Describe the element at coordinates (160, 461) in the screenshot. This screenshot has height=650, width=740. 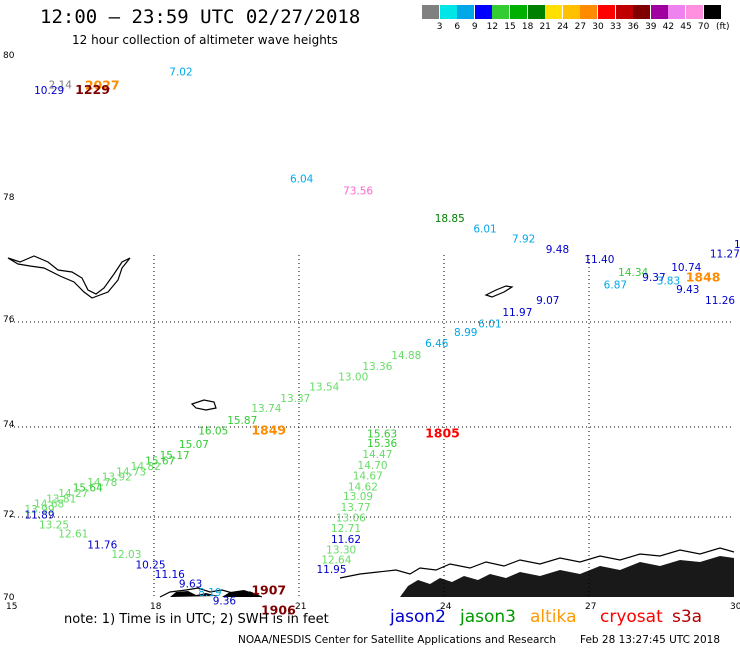
I see `wave-height-value: 15.67` at that location.